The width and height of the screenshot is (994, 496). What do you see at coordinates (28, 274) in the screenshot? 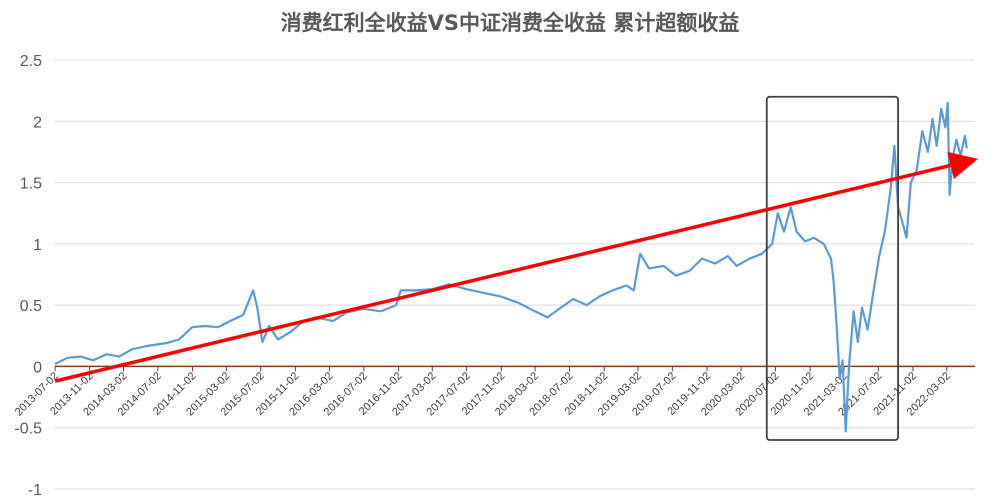
I see `y-axis: 2.5 2 1.5 1 0.5 0 -0.5 -1` at bounding box center [28, 274].